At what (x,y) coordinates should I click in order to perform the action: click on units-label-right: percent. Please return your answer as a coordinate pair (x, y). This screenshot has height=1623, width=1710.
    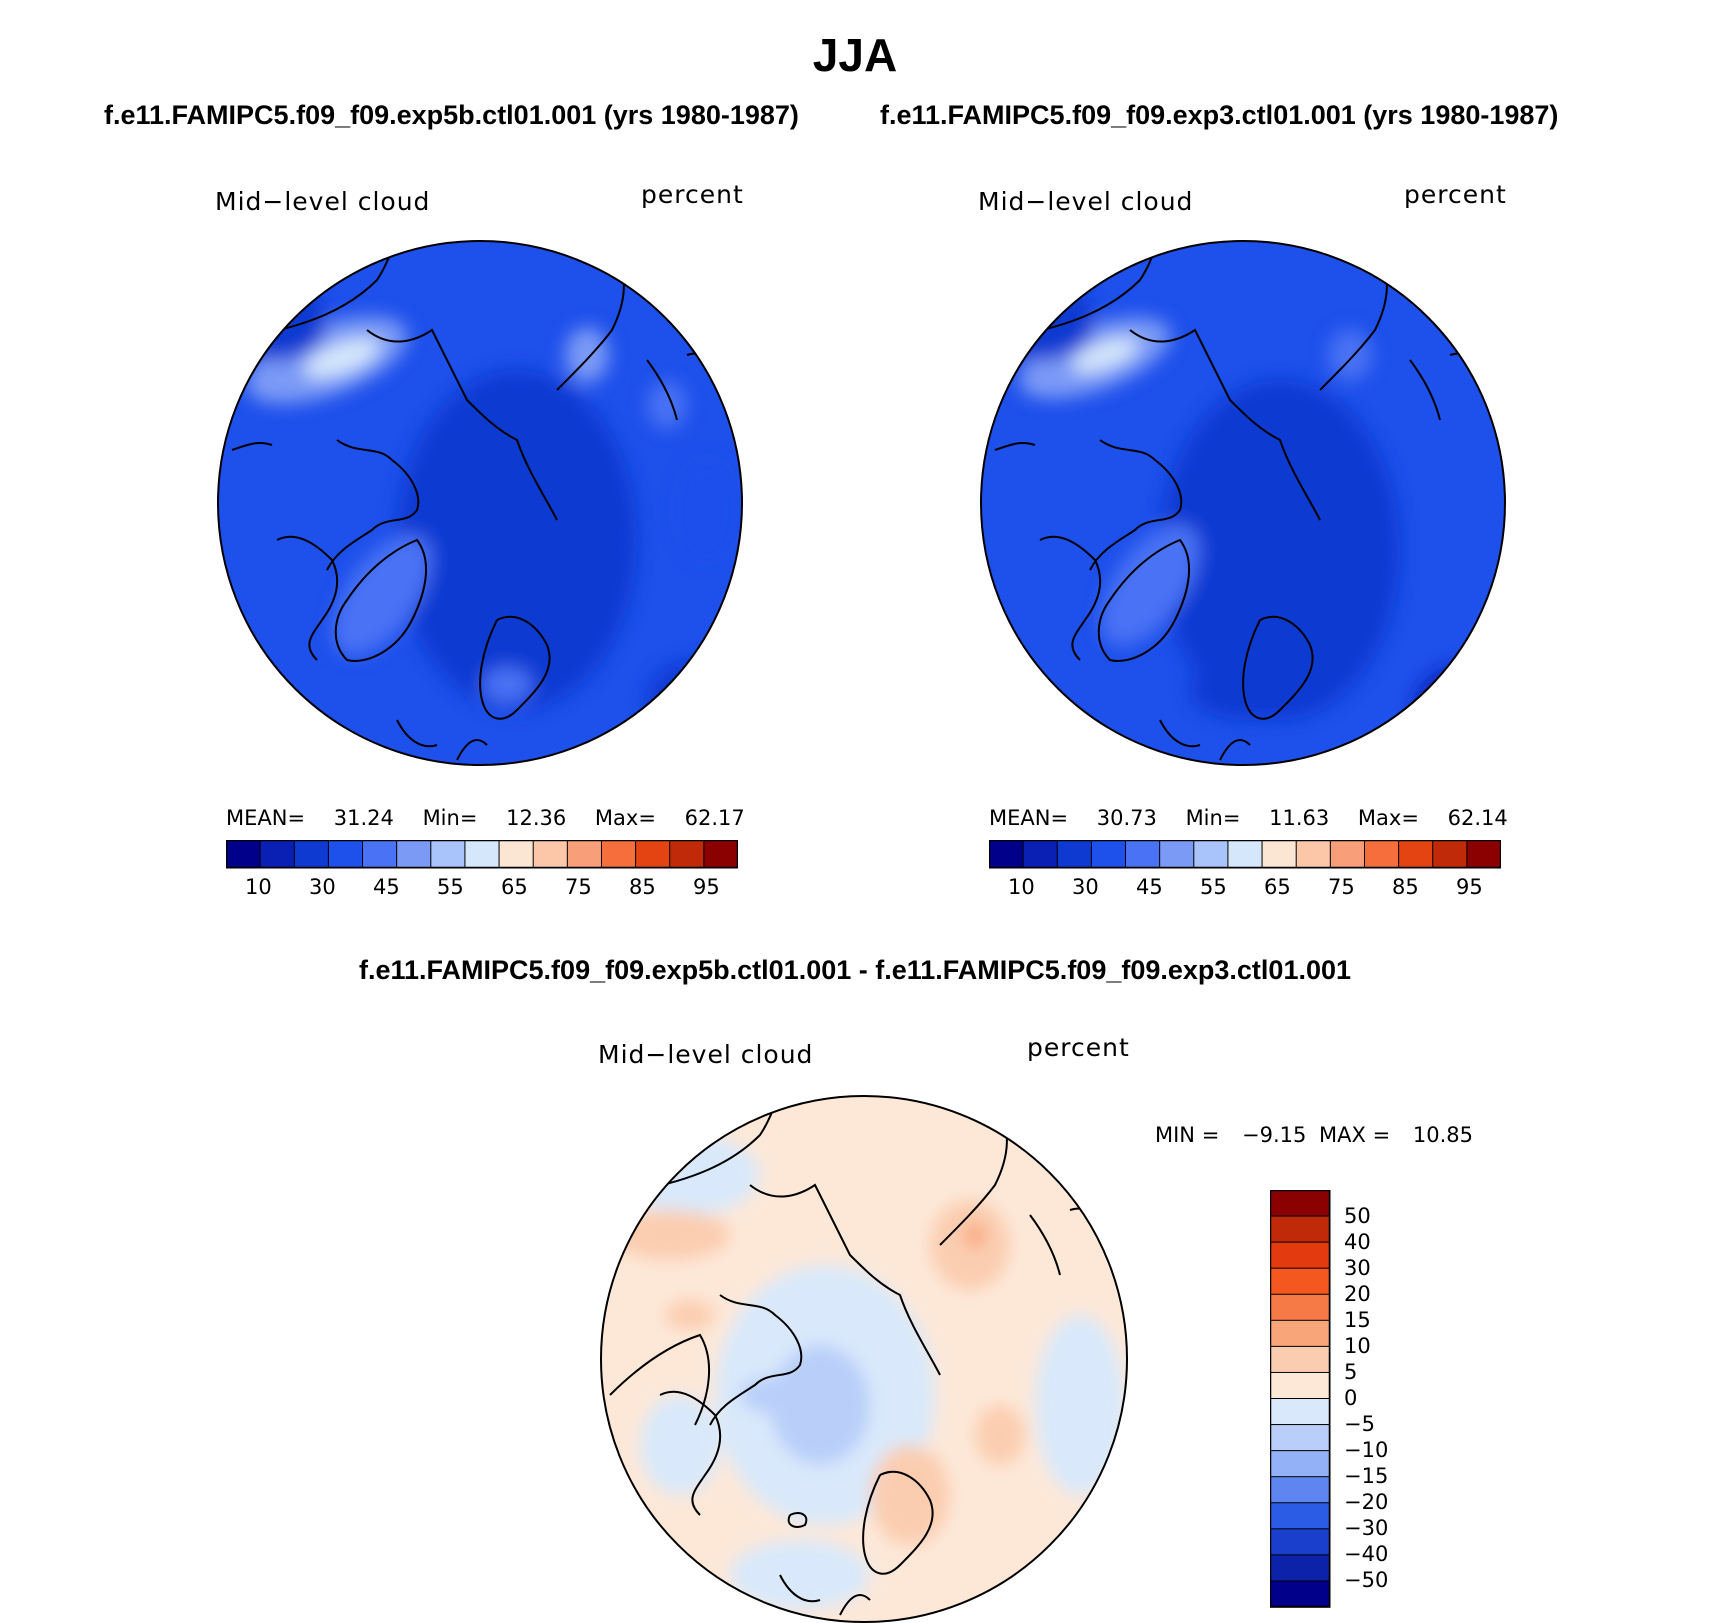
    Looking at the image, I should click on (1455, 194).